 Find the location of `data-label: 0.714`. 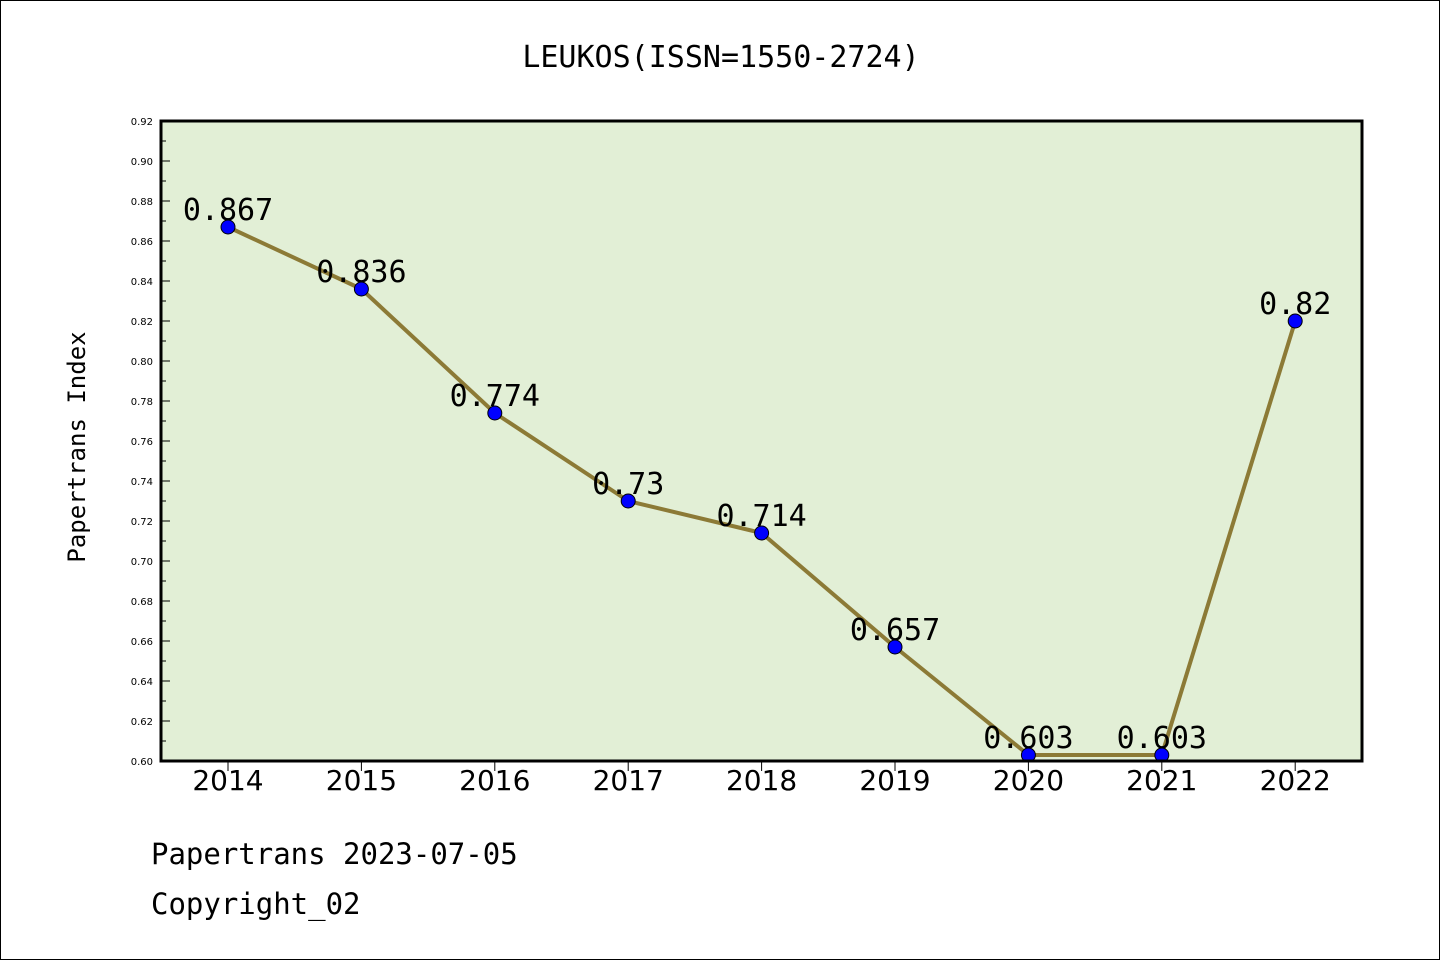

data-label: 0.714 is located at coordinates (761, 516).